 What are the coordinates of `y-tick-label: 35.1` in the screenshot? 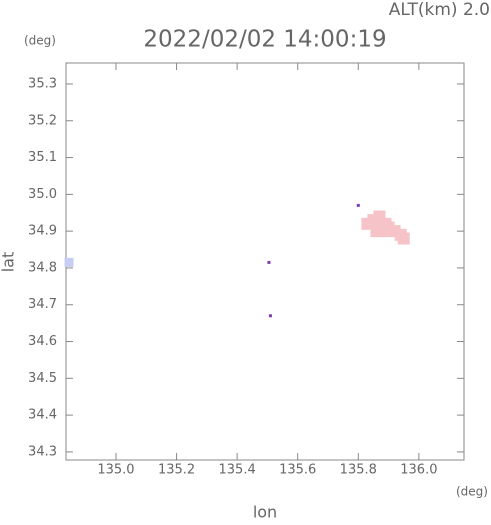 It's located at (42, 157).